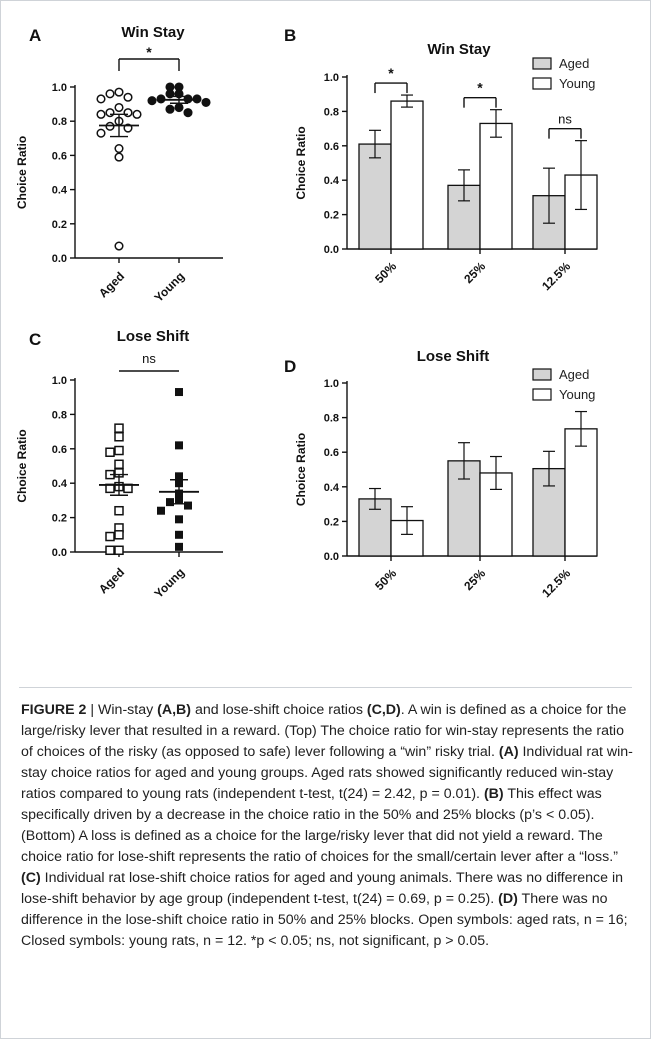 This screenshot has width=651, height=1039. I want to click on legend-label: Young, so click(577, 83).